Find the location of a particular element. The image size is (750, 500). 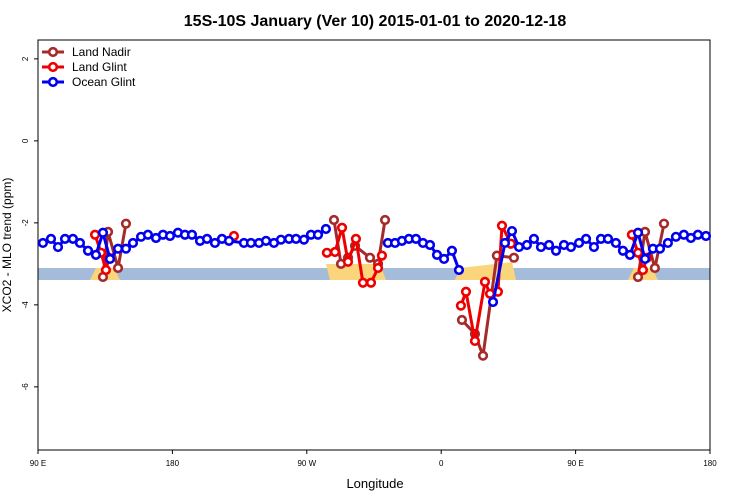

legend-label: Ocean Glint is located at coordinates (104, 82).